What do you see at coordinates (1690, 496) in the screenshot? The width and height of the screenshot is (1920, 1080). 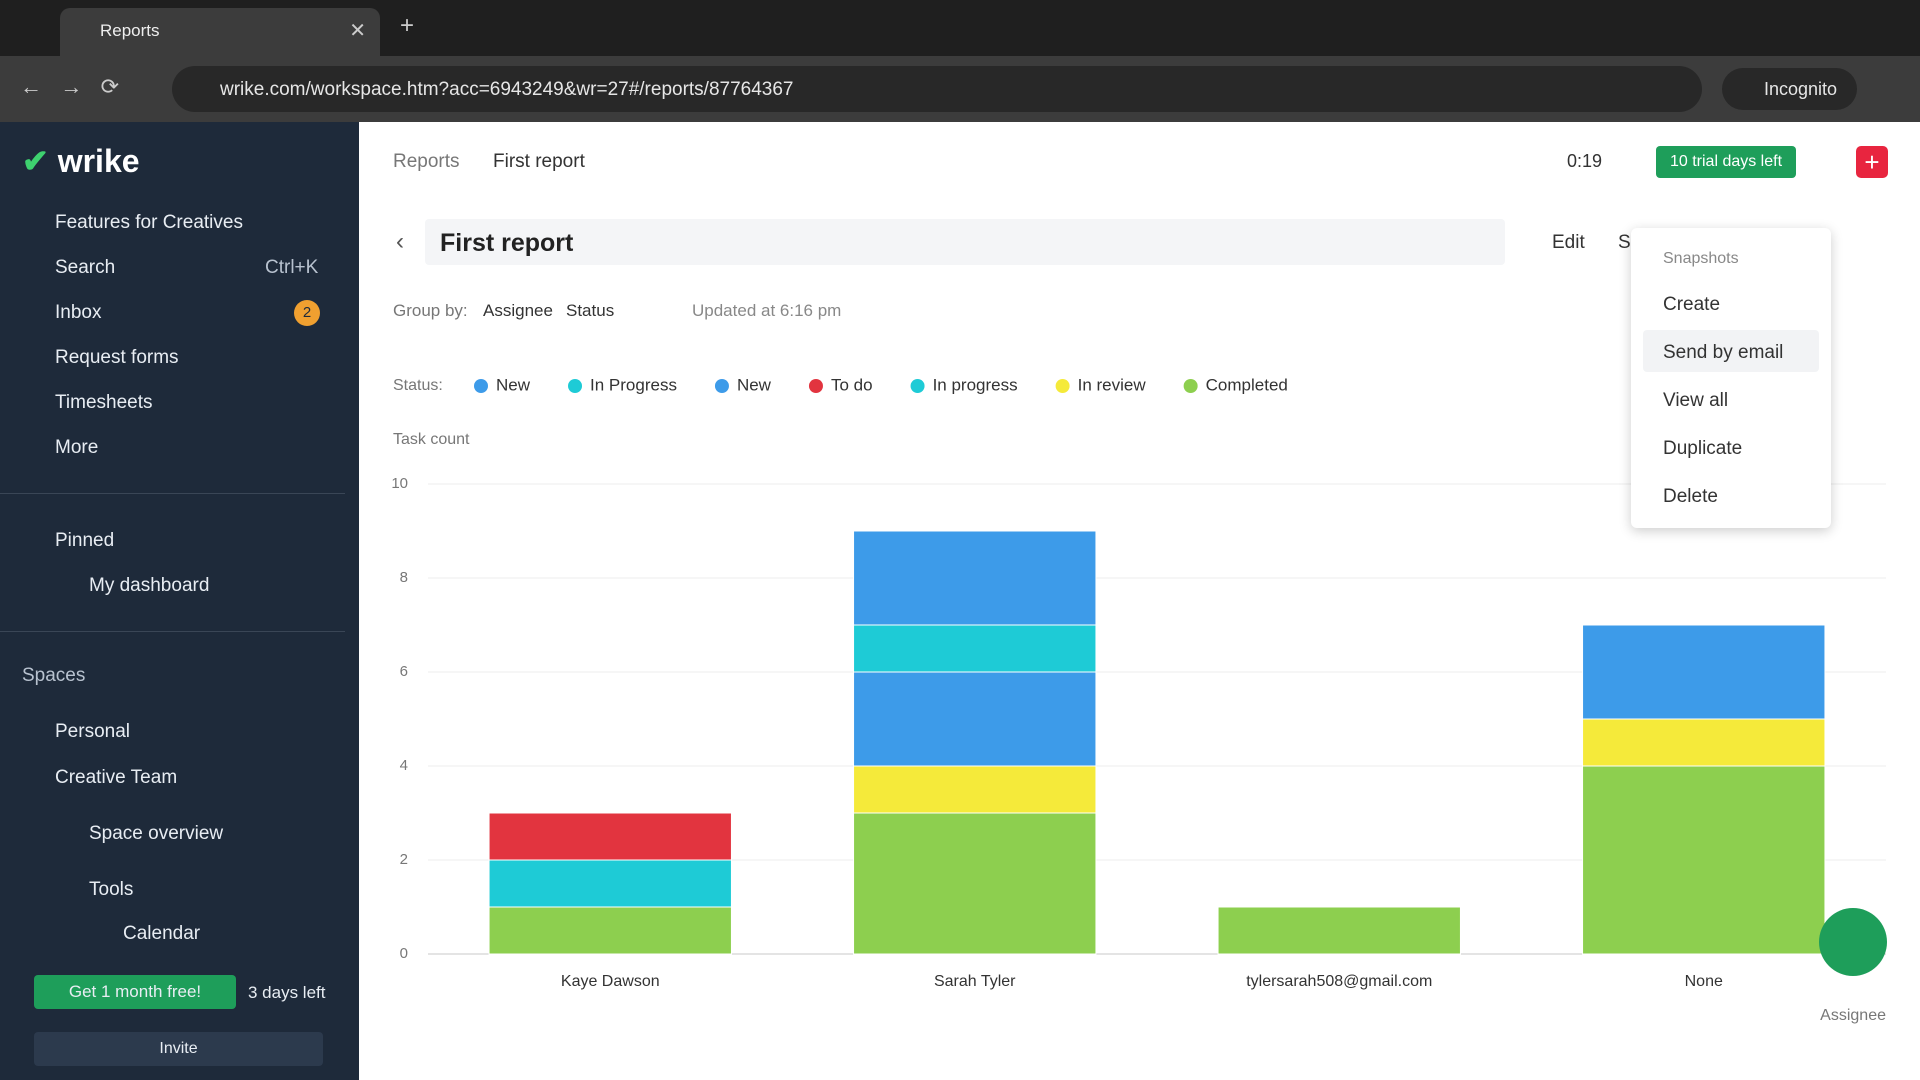 I see `menu-item: Delete` at bounding box center [1690, 496].